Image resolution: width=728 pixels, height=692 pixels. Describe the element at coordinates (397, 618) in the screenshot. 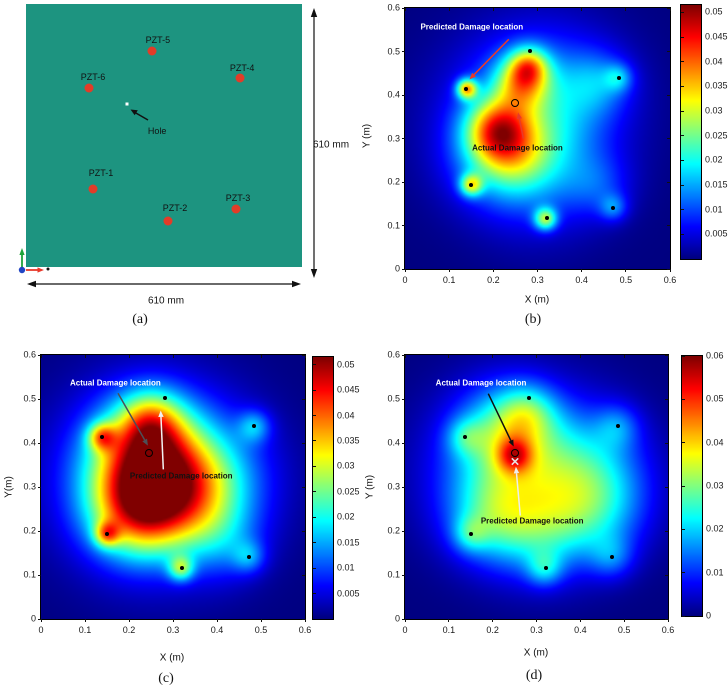

I see `y-tick-label: 0` at that location.